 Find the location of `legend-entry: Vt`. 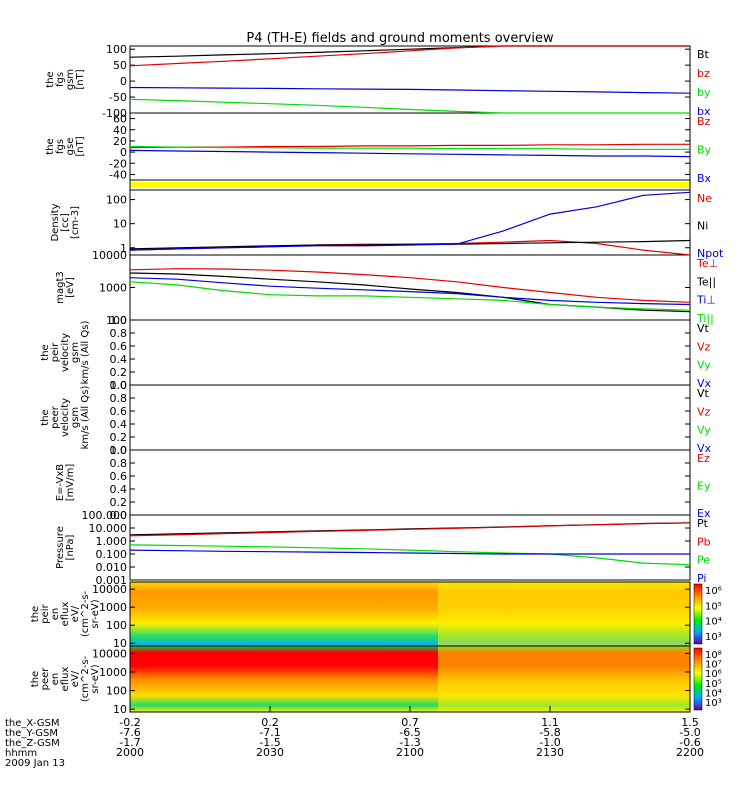

legend-entry: Vt is located at coordinates (703, 393).